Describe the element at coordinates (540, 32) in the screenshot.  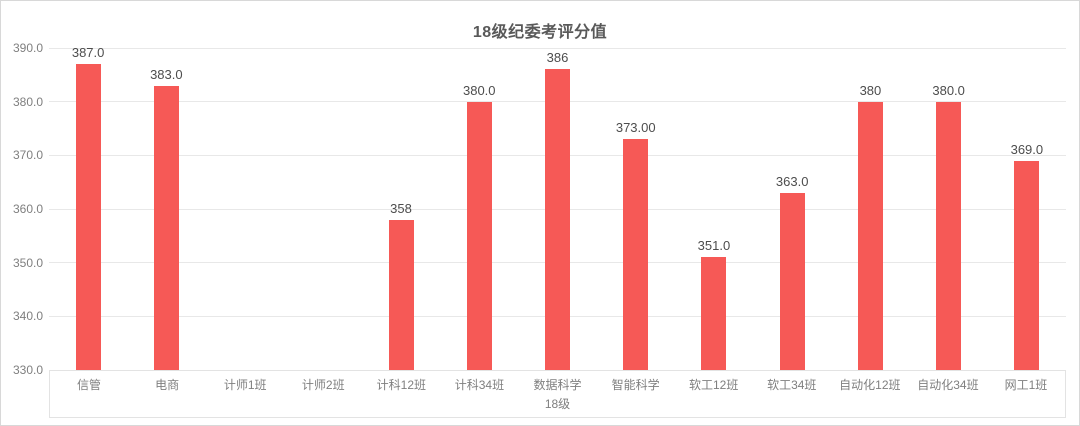
I see `chart-title: 18级纪委考评分值` at that location.